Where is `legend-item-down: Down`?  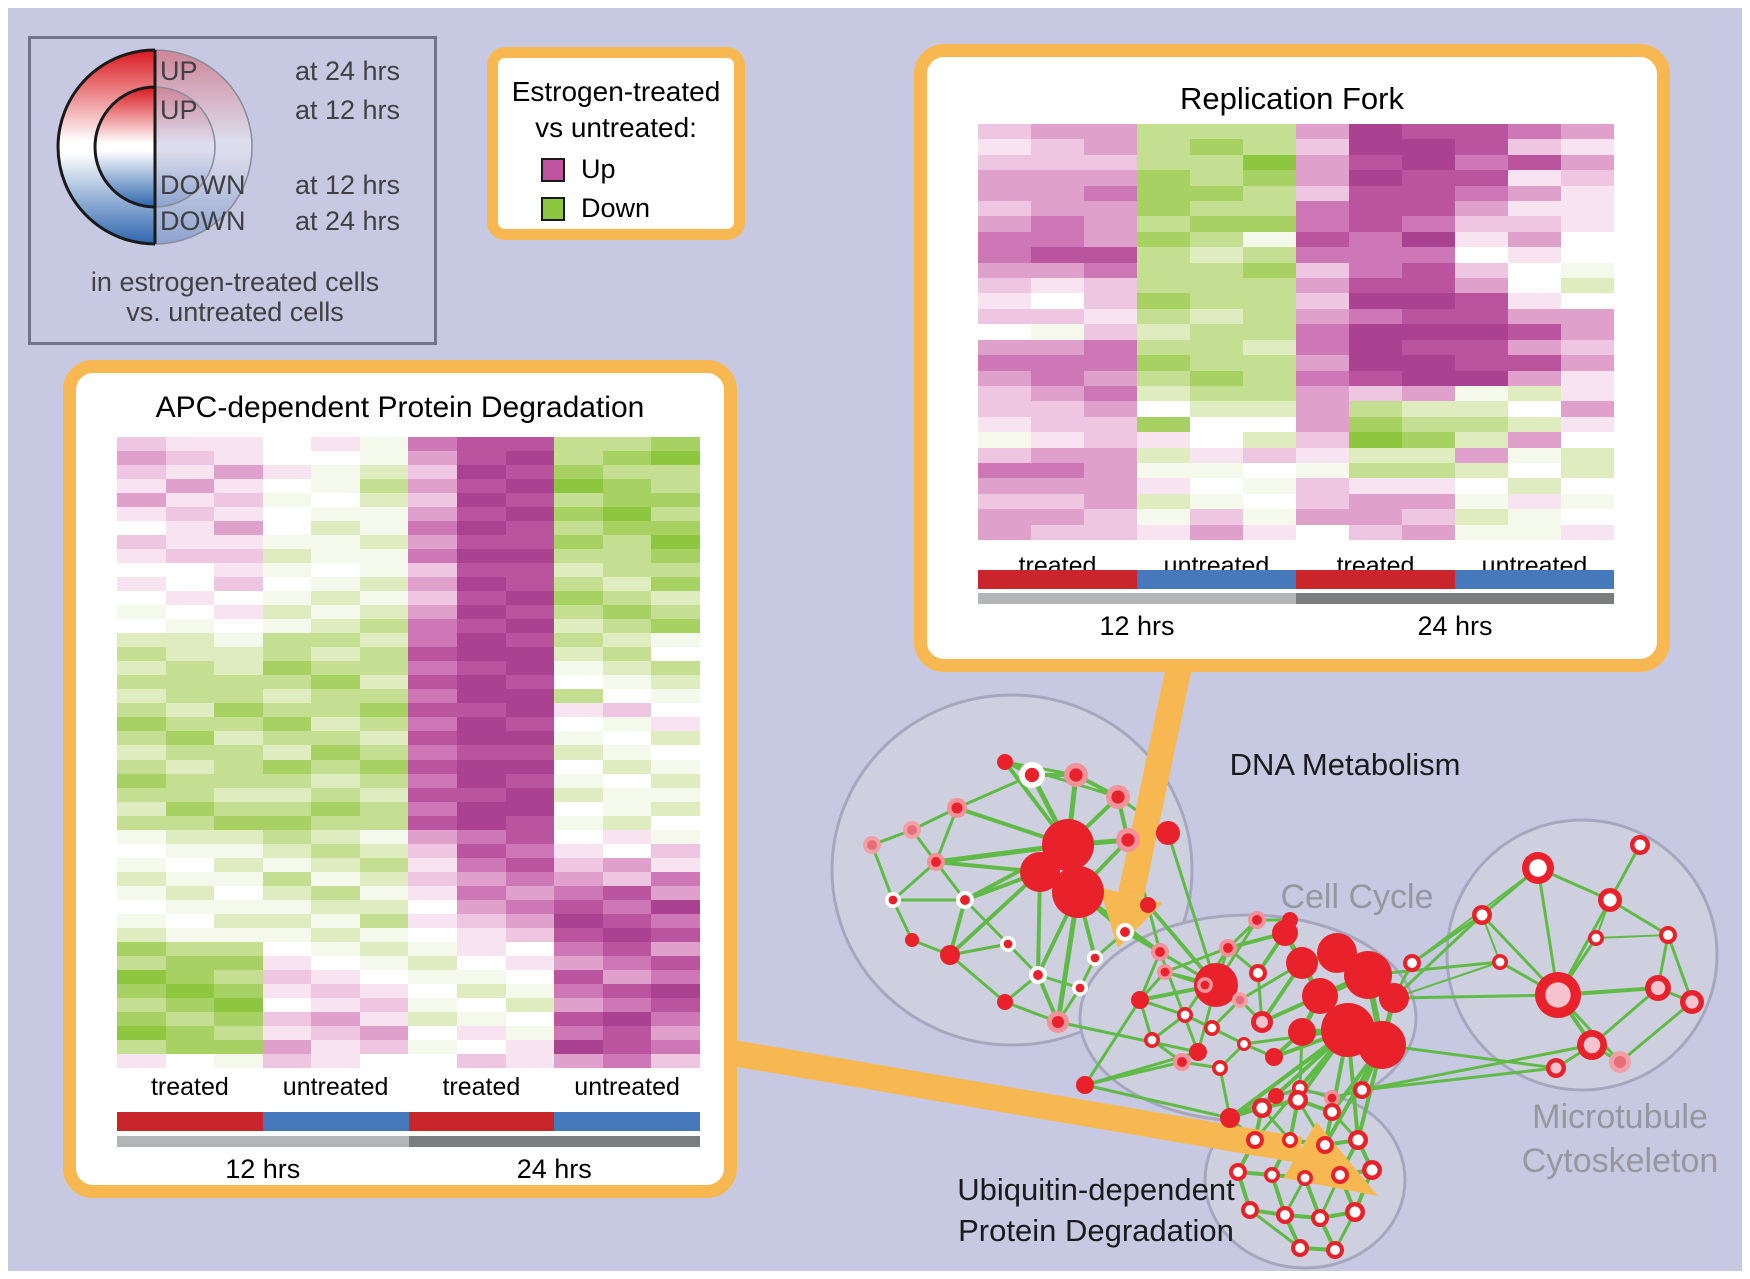 legend-item-down: Down is located at coordinates (616, 208).